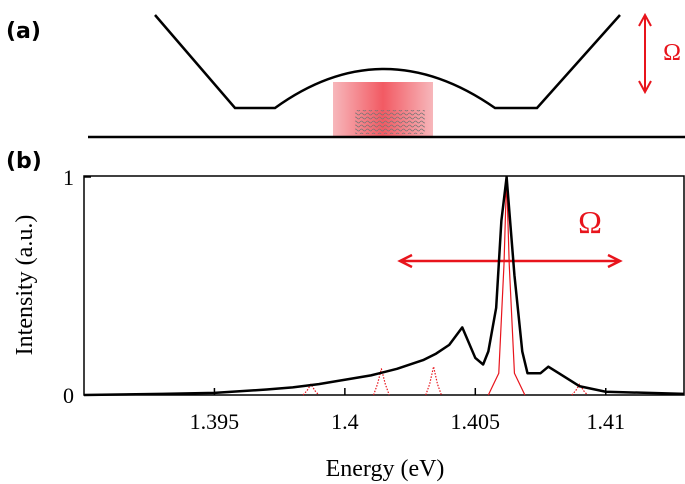 Image resolution: width=685 pixels, height=484 pixels. What do you see at coordinates (476, 421) in the screenshot?
I see `x-tick-label: 1.405` at bounding box center [476, 421].